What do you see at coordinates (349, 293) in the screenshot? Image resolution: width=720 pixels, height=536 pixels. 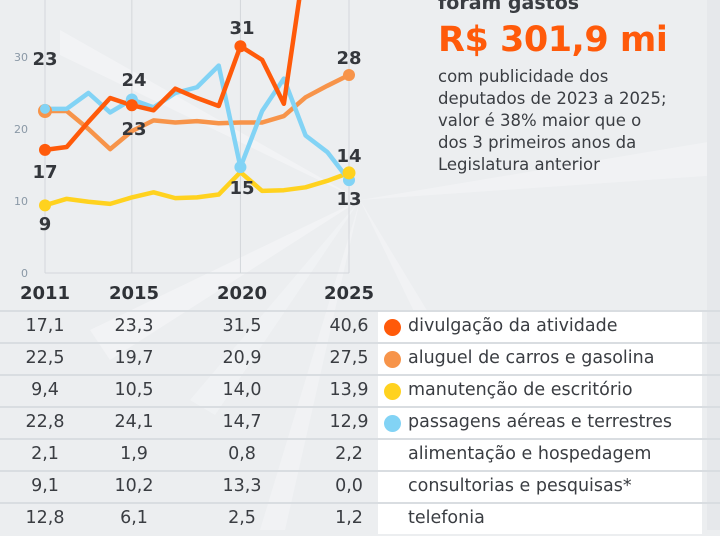 I see `column-header-2025: 2025` at bounding box center [349, 293].